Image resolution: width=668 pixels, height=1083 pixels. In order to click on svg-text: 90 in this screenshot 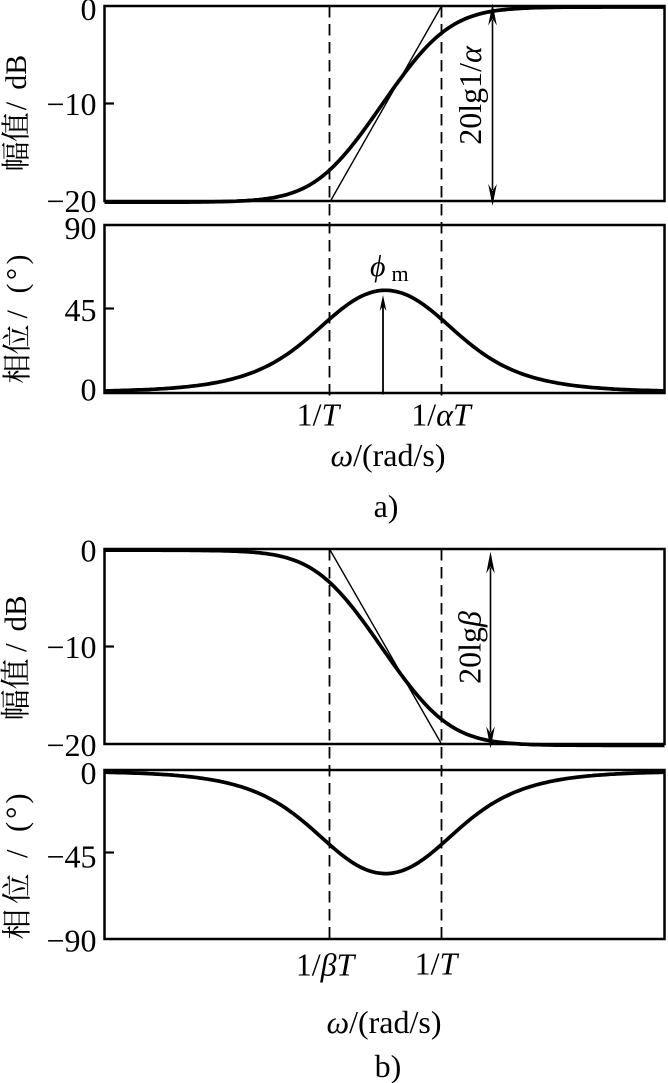, I will do `click(81, 228)`.